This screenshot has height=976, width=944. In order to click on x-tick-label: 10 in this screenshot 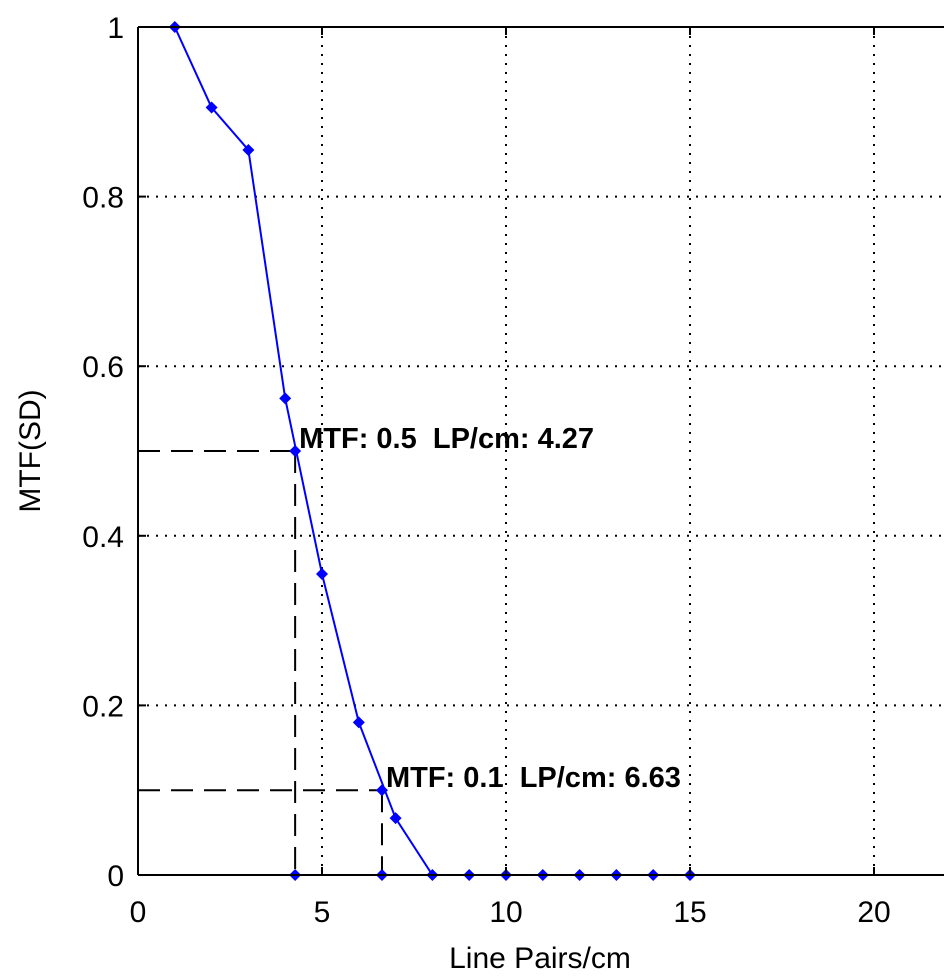, I will do `click(505, 912)`.